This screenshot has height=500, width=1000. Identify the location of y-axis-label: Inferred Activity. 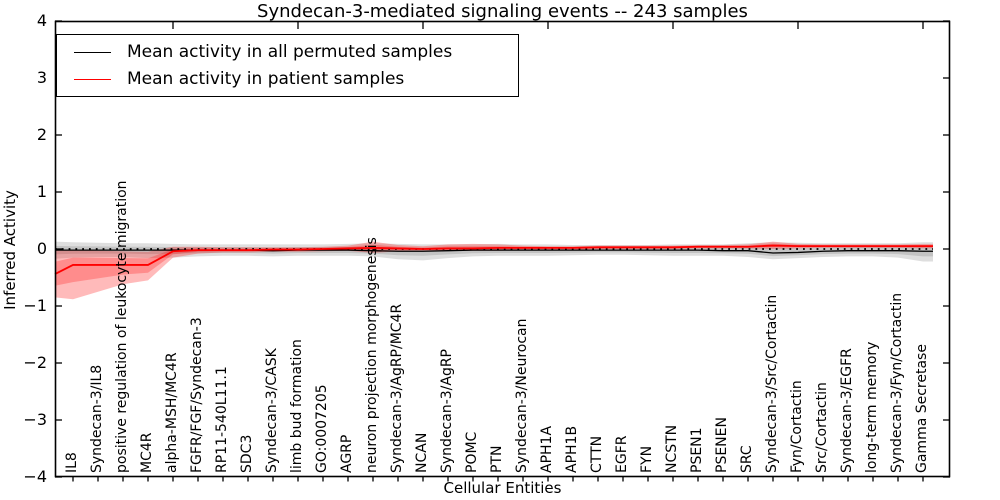
(10, 250).